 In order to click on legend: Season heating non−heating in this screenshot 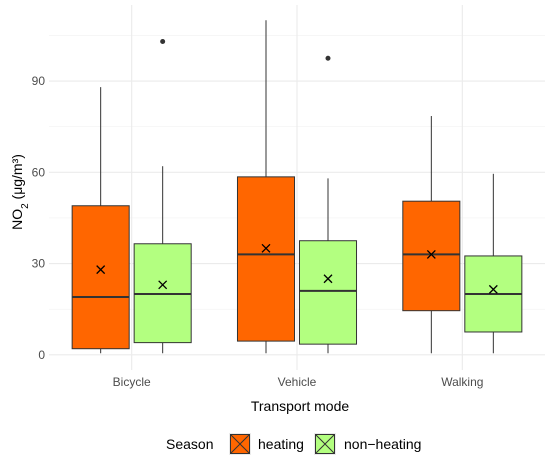, I will do `click(293, 444)`.